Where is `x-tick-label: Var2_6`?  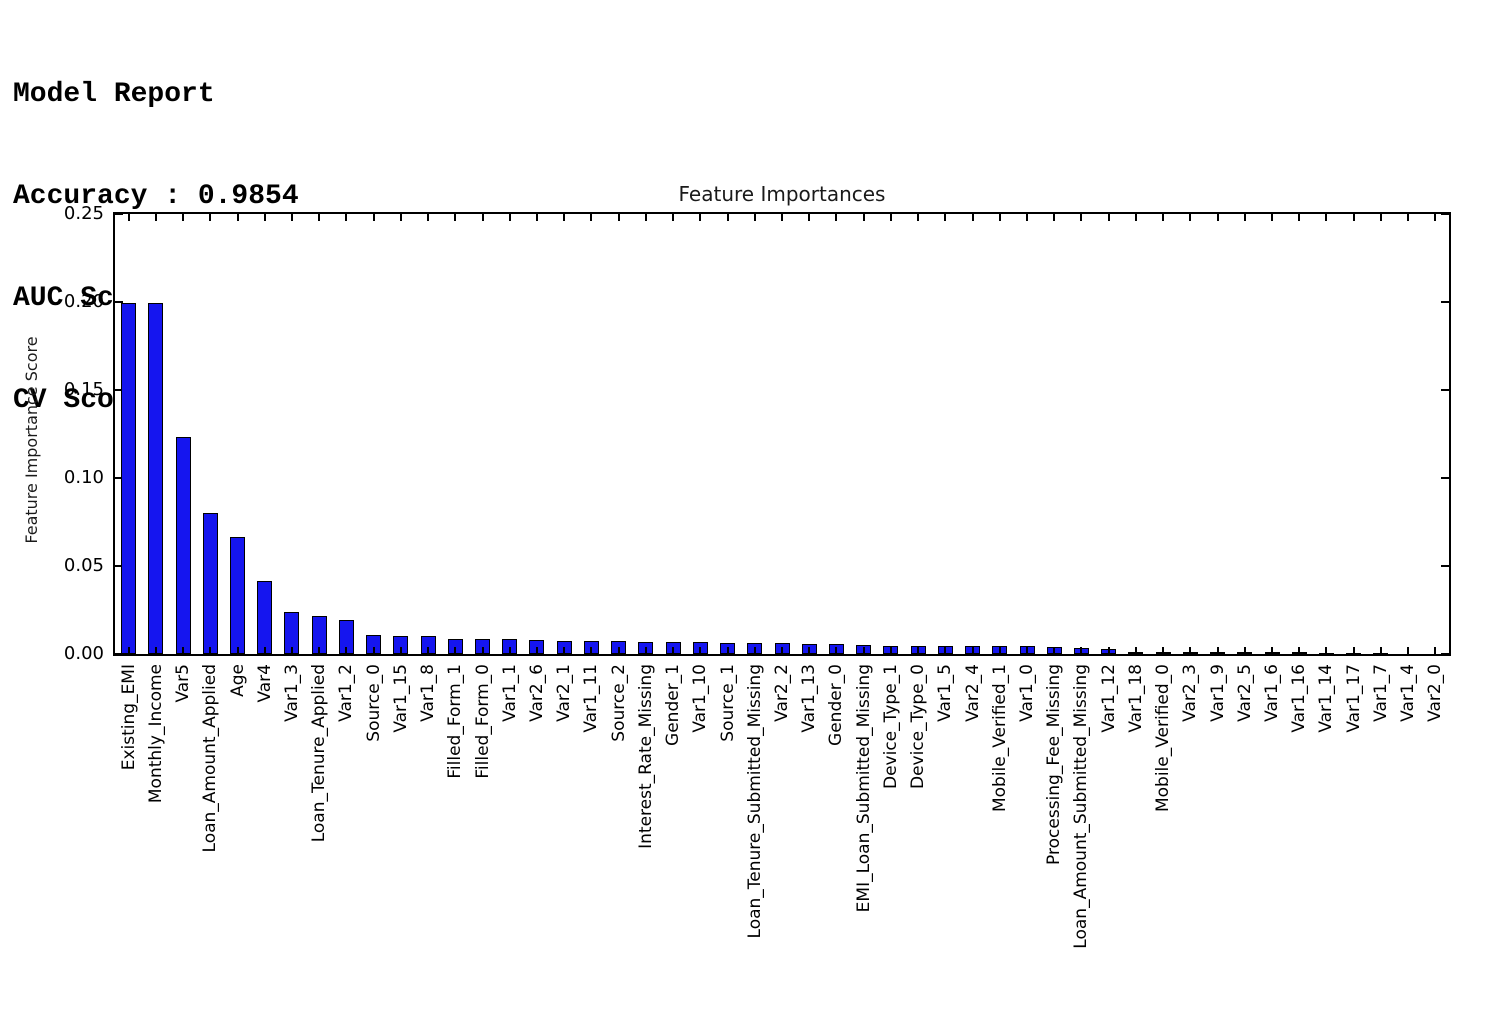
x-tick-label: Var2_6 is located at coordinates (536, 693).